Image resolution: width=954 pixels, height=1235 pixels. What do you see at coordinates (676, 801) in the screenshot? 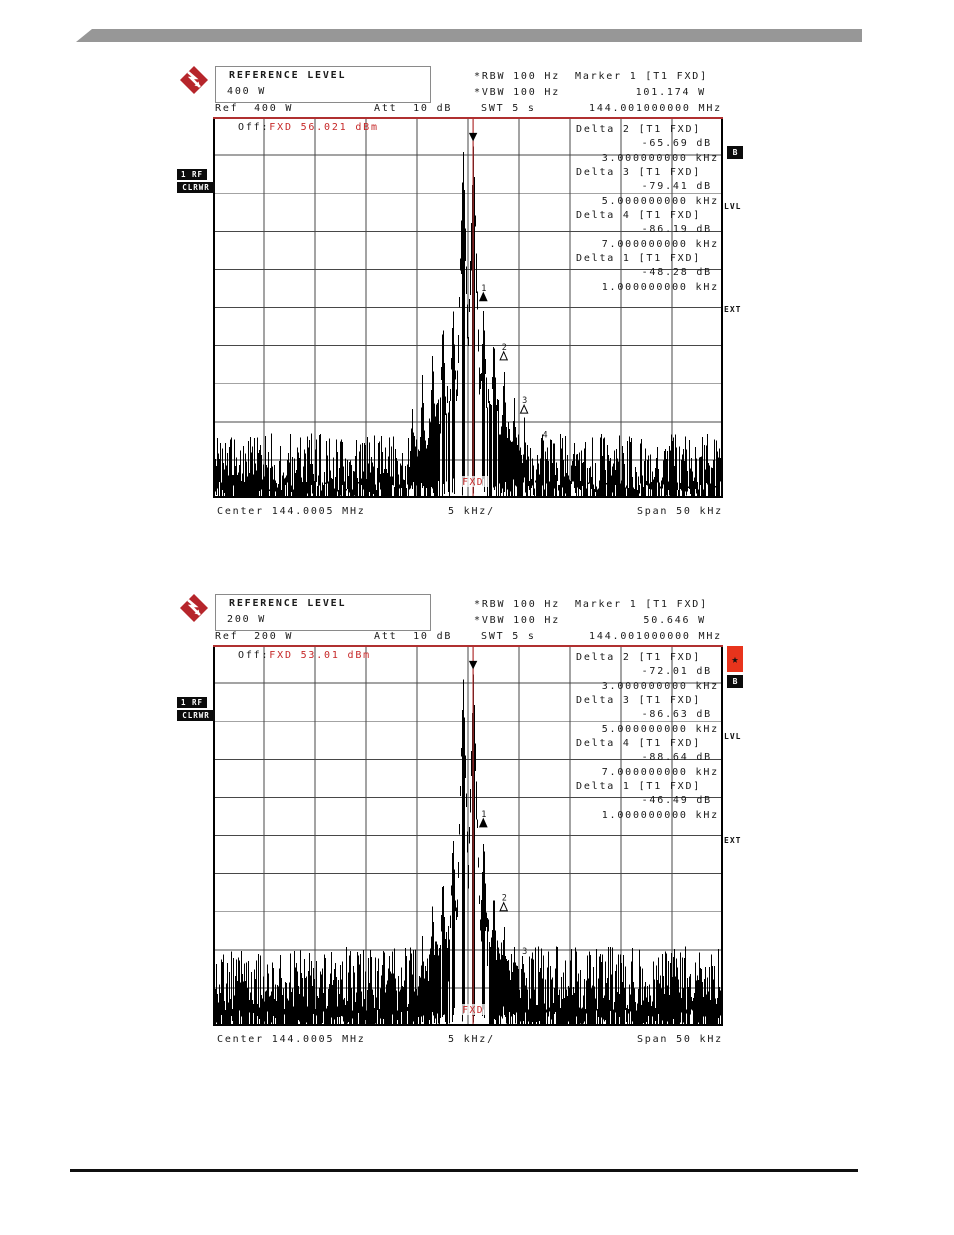
I see `delta-db-value: -46.49 dB` at bounding box center [676, 801].